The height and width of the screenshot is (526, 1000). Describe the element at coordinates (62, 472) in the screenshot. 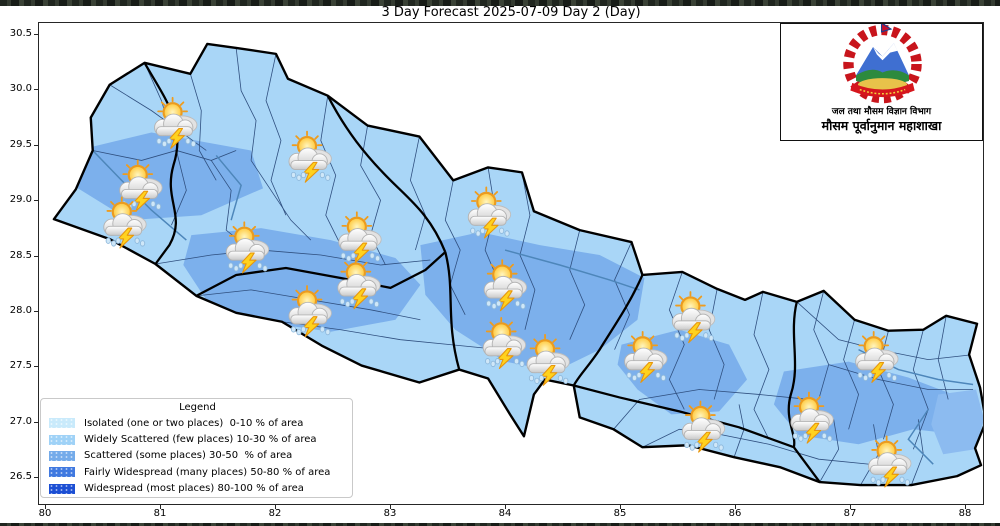

I see `legend-swatch-fairly-widespread` at that location.